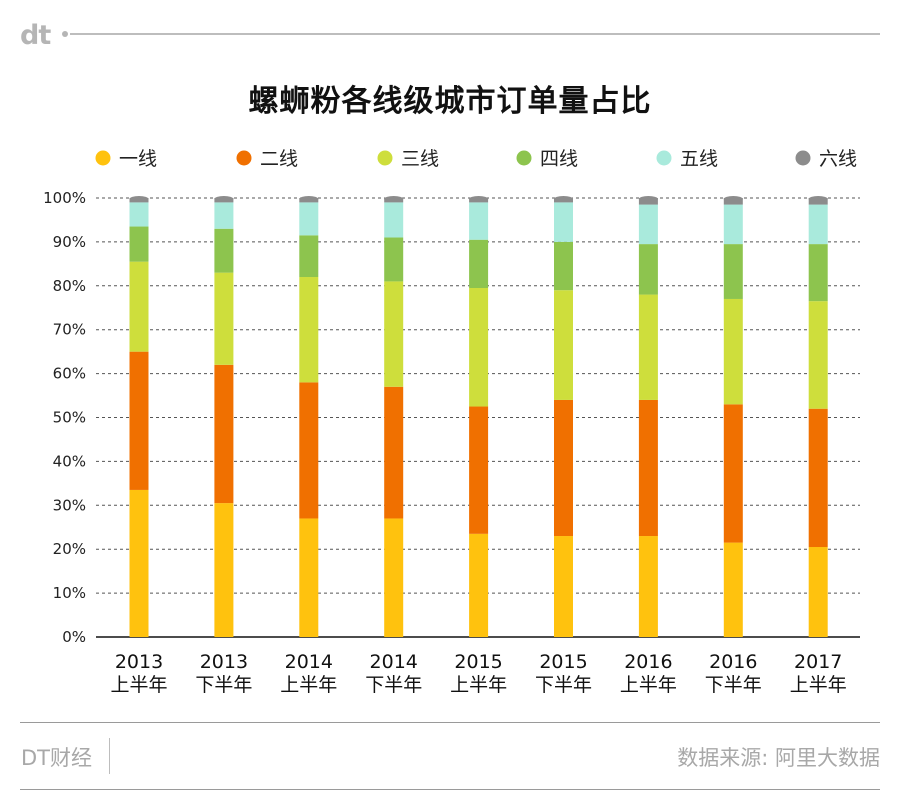 Image resolution: width=900 pixels, height=793 pixels. I want to click on footer-top-divider, so click(450, 722).